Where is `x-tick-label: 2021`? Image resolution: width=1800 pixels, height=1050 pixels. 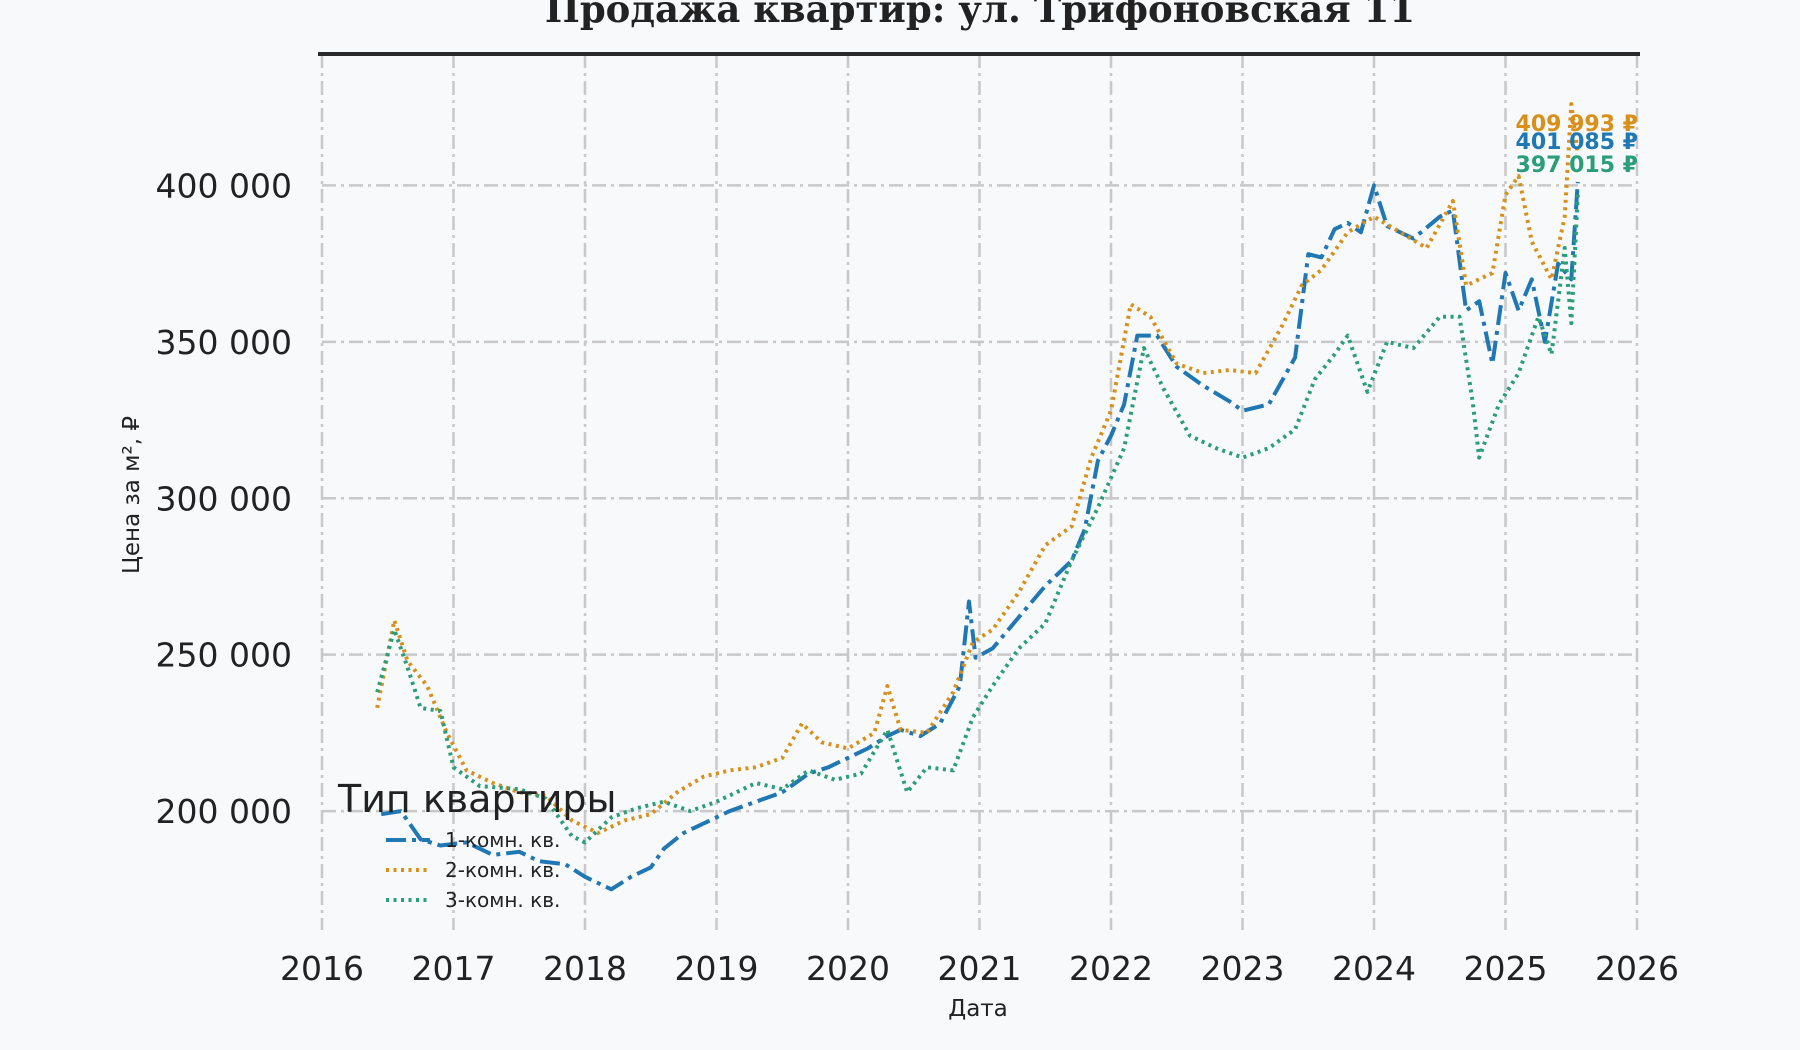
x-tick-label: 2021 is located at coordinates (980, 968).